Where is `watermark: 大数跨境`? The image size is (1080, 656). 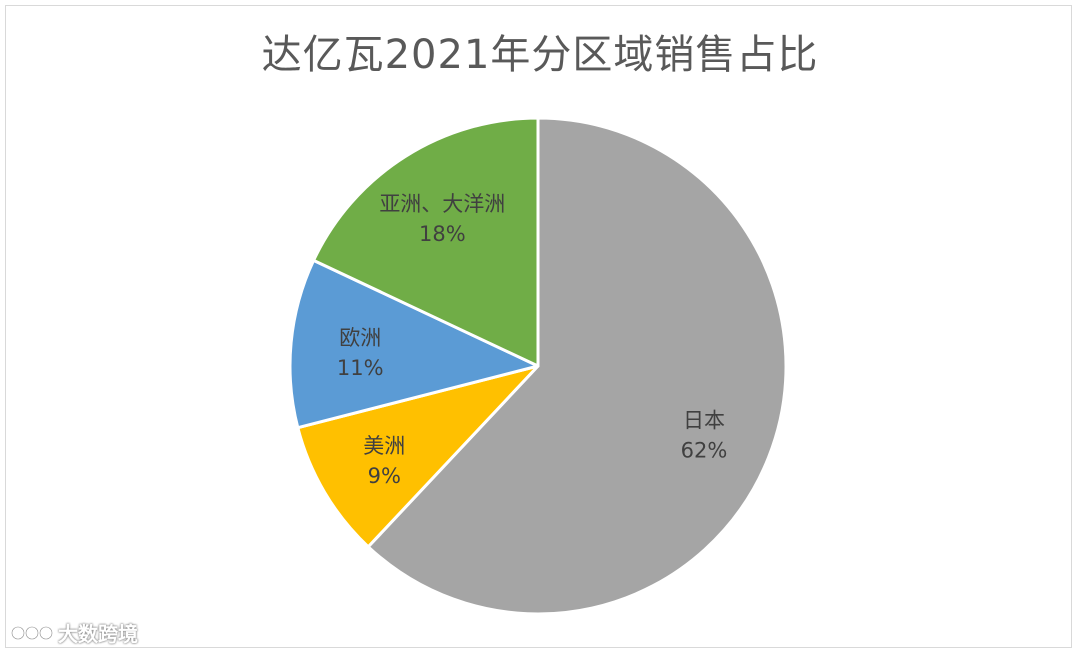 watermark: 大数跨境 is located at coordinates (74, 632).